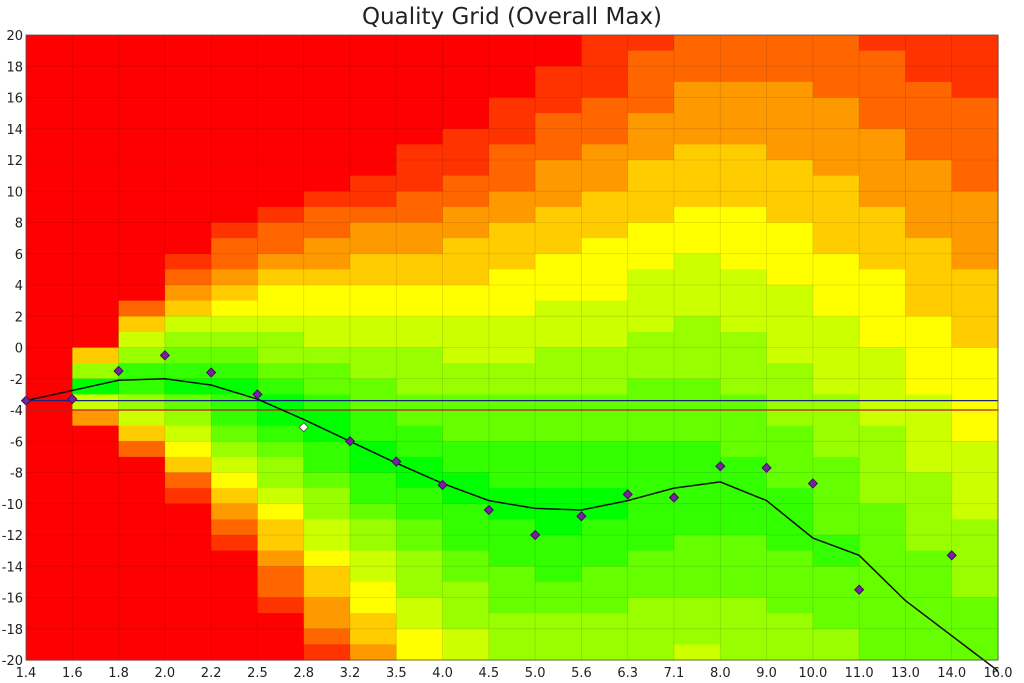  What do you see at coordinates (12, 599) in the screenshot?
I see `y-tick-label: -16` at bounding box center [12, 599].